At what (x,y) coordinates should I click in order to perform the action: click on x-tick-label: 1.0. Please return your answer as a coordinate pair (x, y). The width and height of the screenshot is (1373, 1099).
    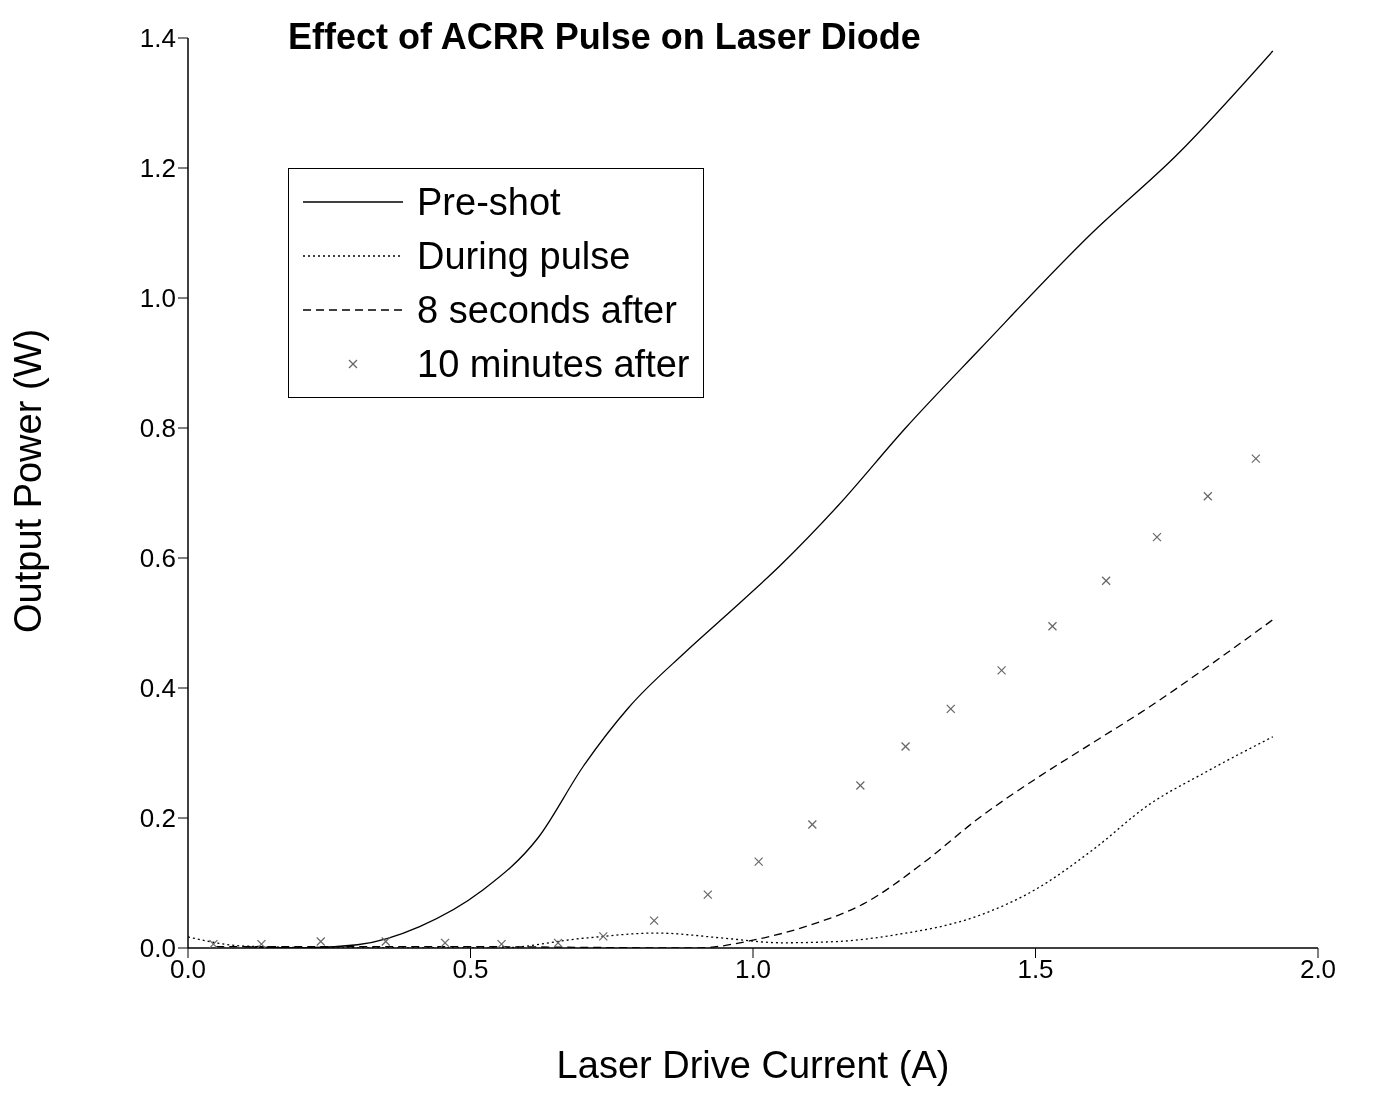
    Looking at the image, I should click on (753, 969).